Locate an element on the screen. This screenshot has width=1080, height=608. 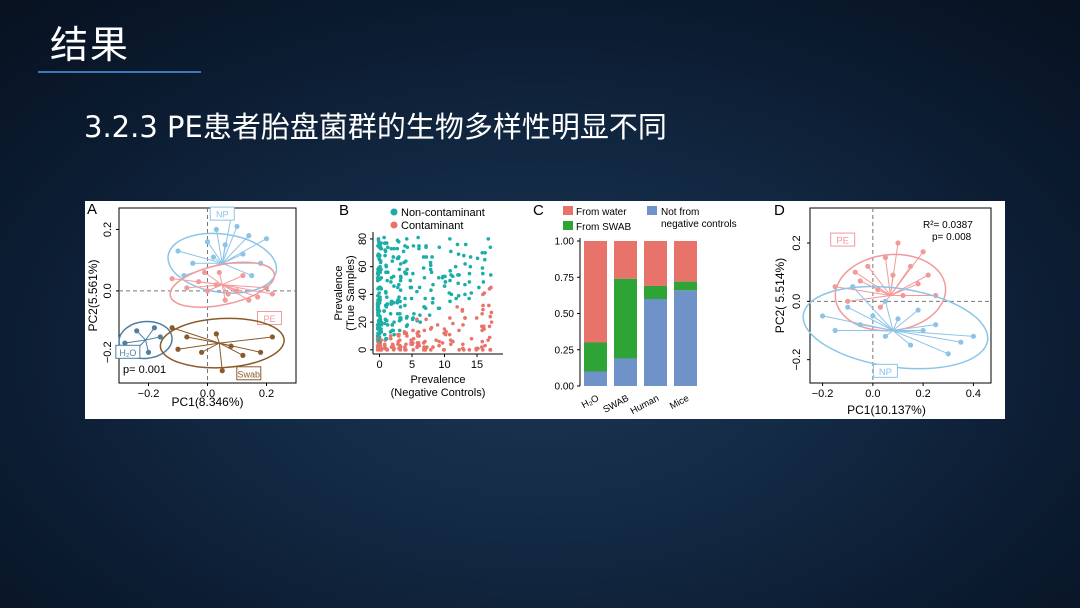
category-label: SWAB is located at coordinates (616, 404).